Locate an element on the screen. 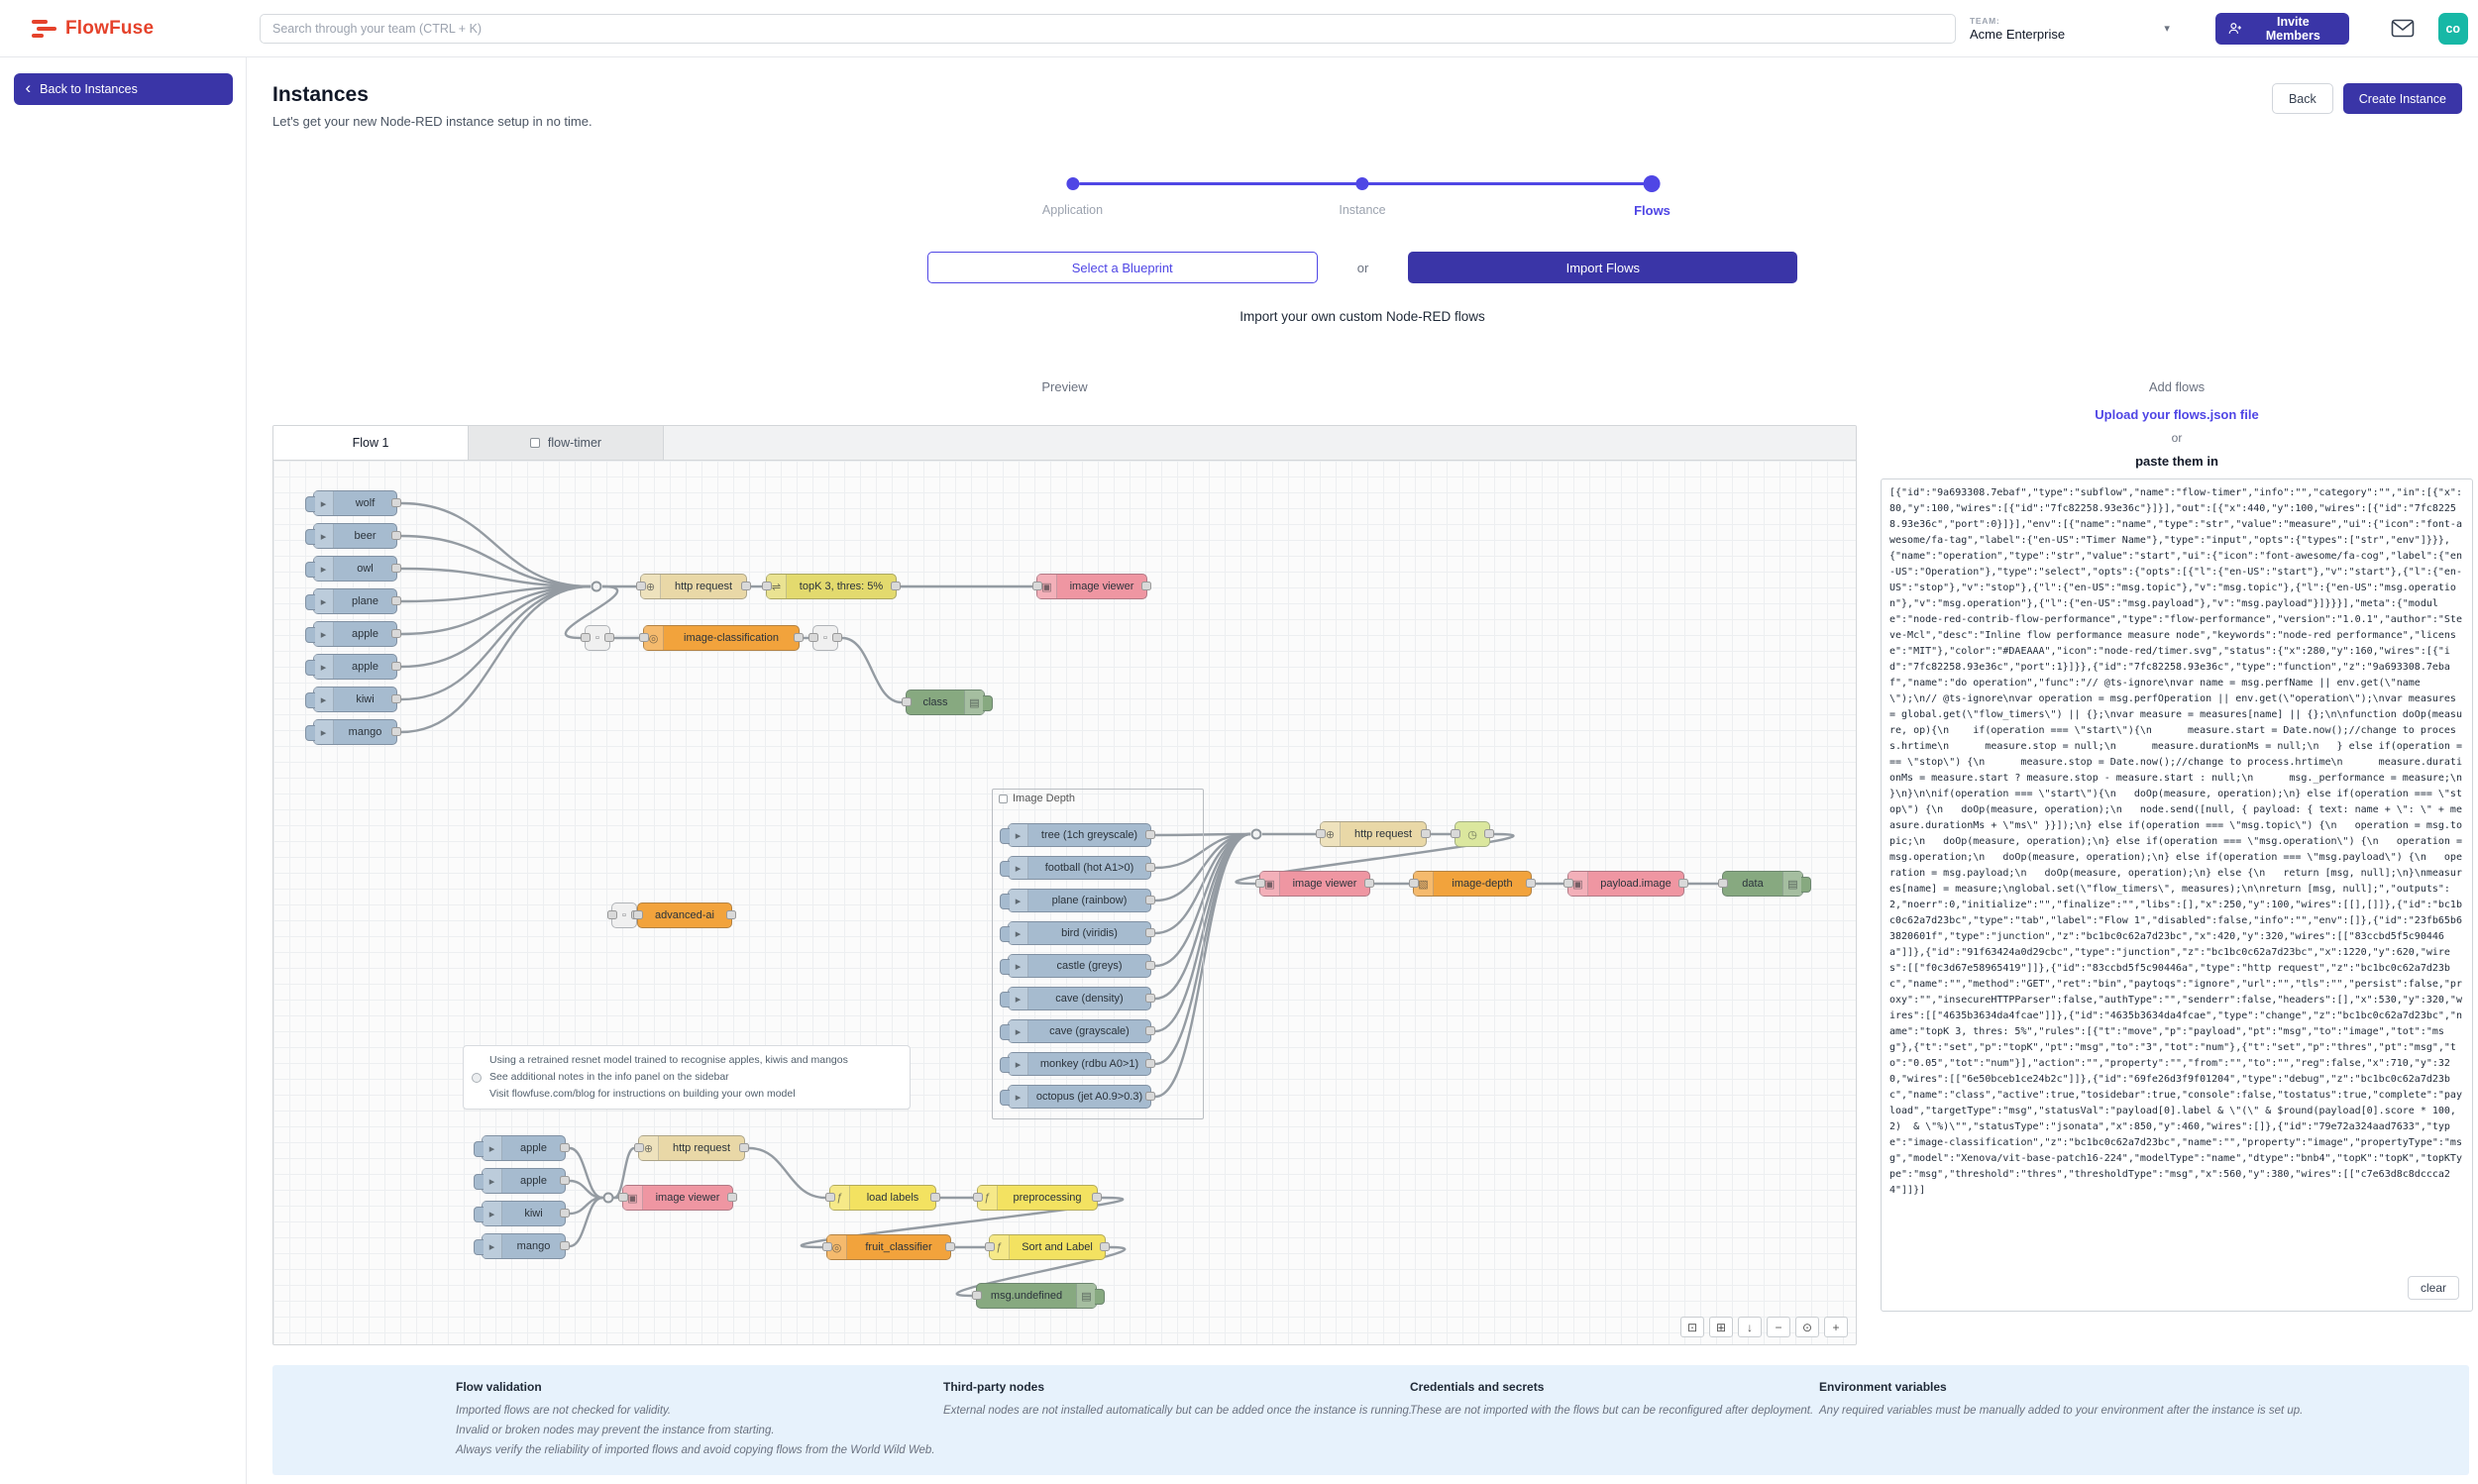 The image size is (2478, 1484). globe-icon: ⊕ is located at coordinates (1331, 834).